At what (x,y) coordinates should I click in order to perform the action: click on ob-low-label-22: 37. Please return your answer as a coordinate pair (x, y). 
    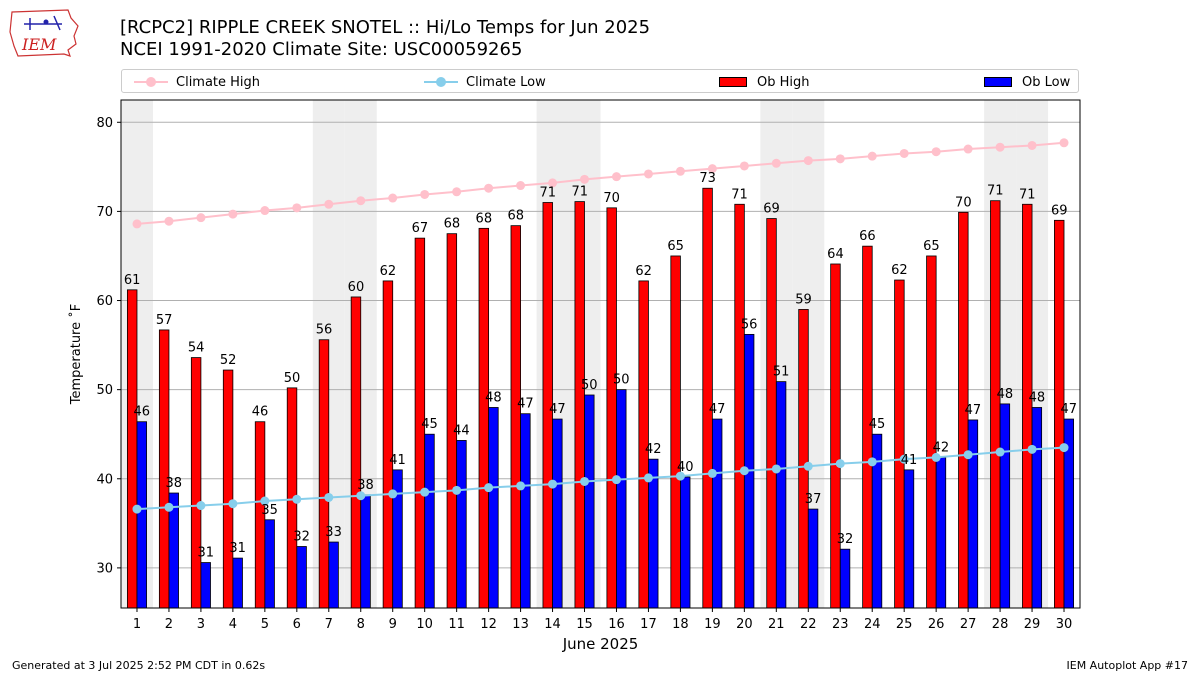
    Looking at the image, I should click on (813, 499).